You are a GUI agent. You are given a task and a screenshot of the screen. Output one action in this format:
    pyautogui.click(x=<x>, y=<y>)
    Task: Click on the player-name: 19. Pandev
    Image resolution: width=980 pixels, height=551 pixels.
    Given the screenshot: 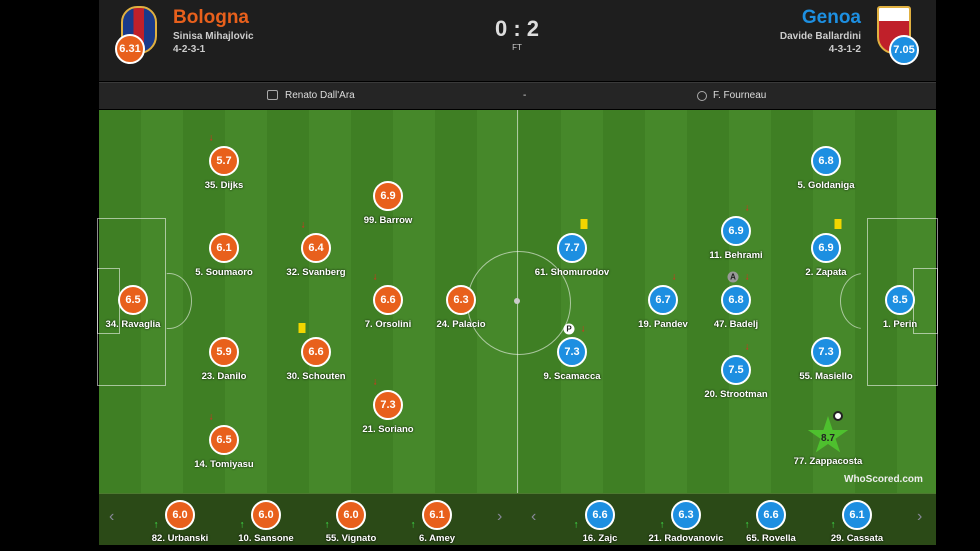 What is the action you would take?
    pyautogui.click(x=663, y=324)
    